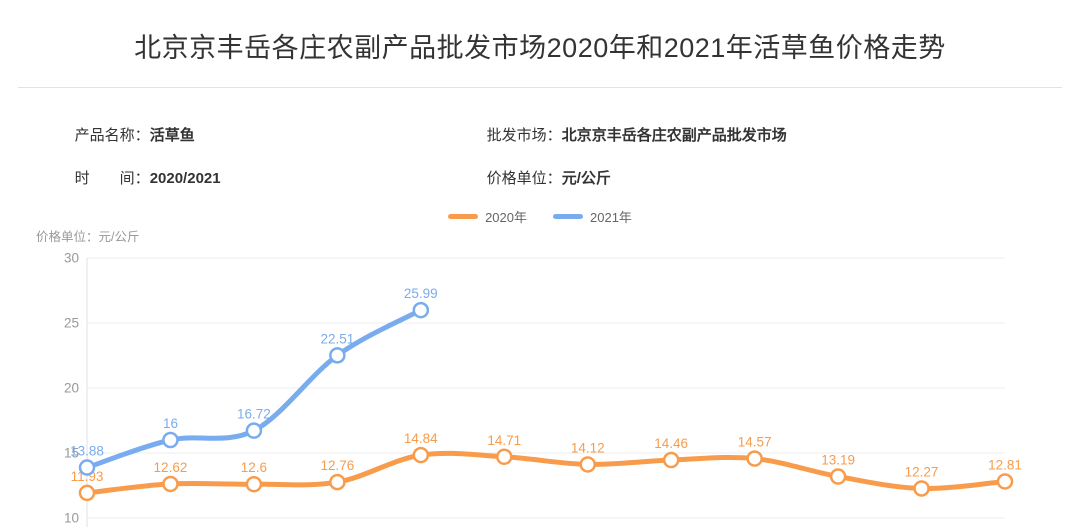 The image size is (1080, 527). Describe the element at coordinates (922, 471) in the screenshot. I see `data-label-2020年: 12.27` at that location.